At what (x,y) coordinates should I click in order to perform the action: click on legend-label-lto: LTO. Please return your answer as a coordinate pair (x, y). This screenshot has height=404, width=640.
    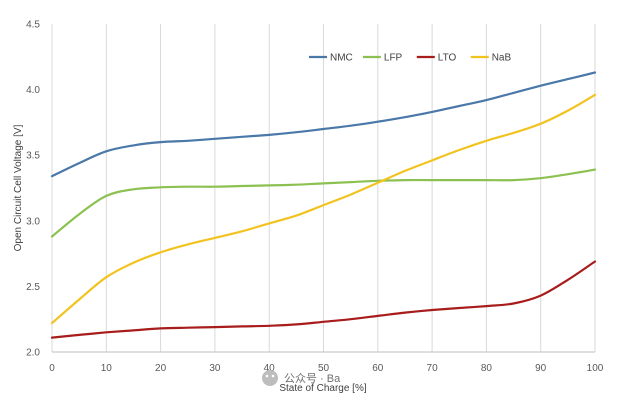
    Looking at the image, I should click on (447, 58).